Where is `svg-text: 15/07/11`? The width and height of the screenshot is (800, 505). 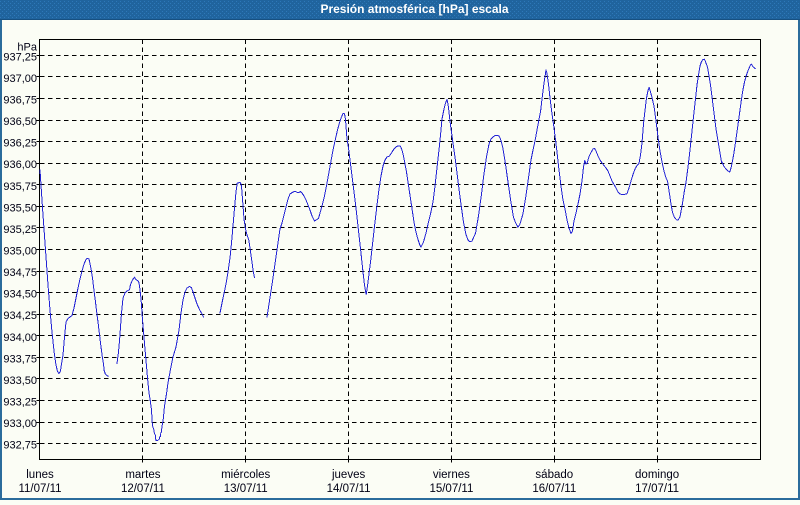 svg-text: 15/07/11 is located at coordinates (451, 489).